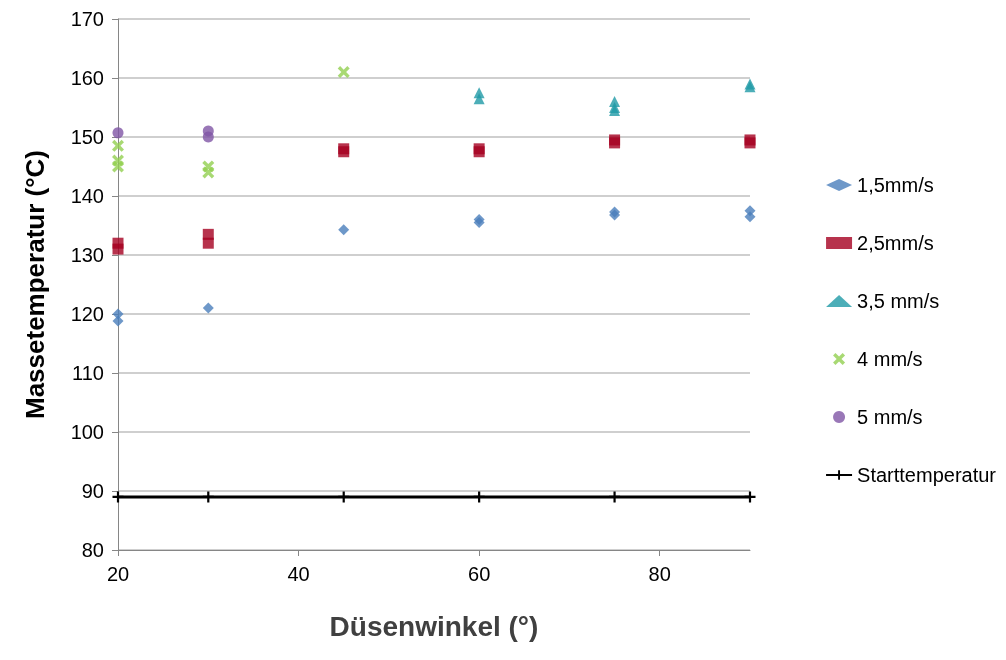  Describe the element at coordinates (434, 626) in the screenshot. I see `x-axis-title: Düsenwinkel (°)` at that location.